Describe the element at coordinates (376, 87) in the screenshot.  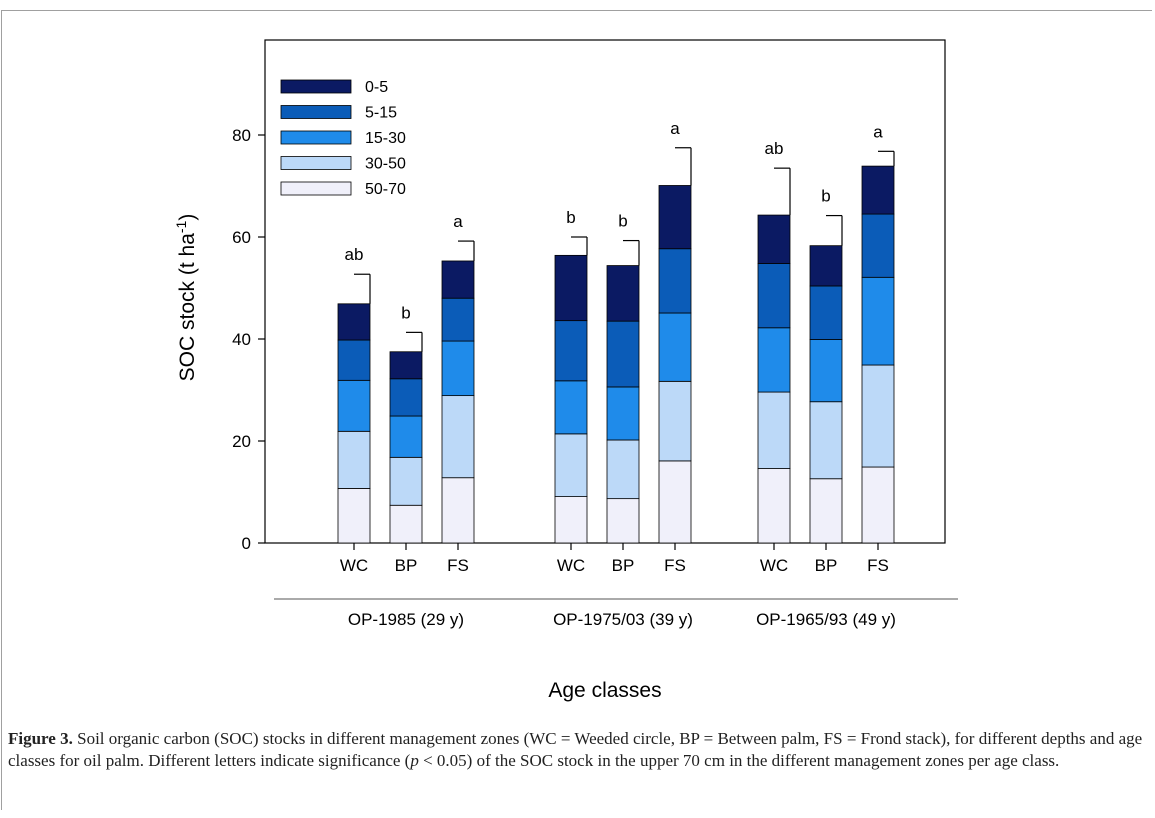
I see `legend-label: 0-5` at that location.